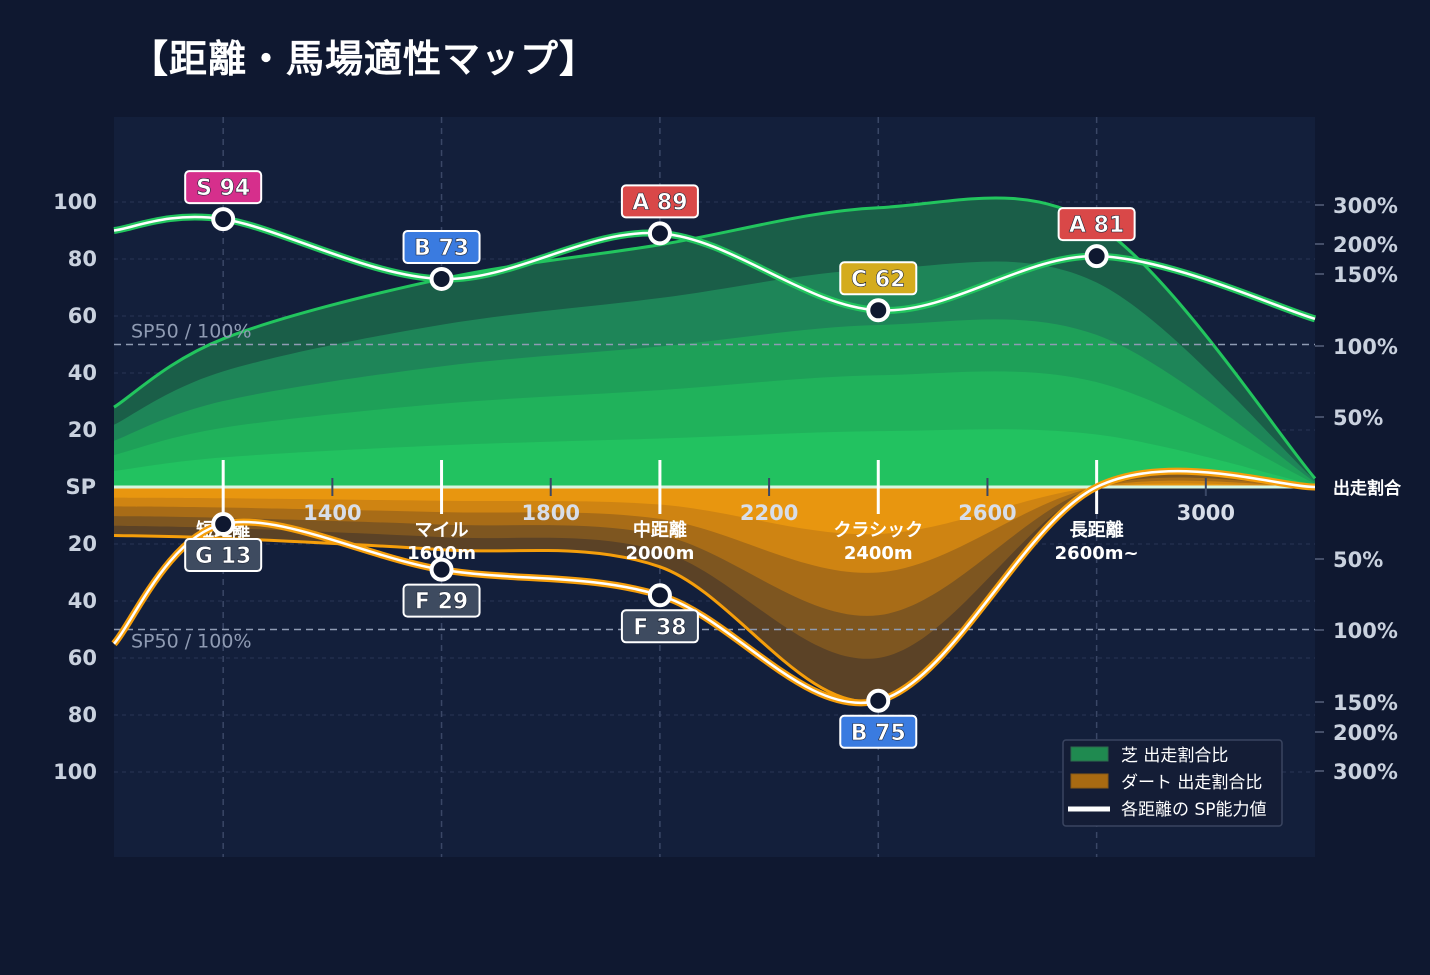 The width and height of the screenshot is (1430, 975). What do you see at coordinates (659, 553) in the screenshot?
I see `category-distance: 2000m` at bounding box center [659, 553].